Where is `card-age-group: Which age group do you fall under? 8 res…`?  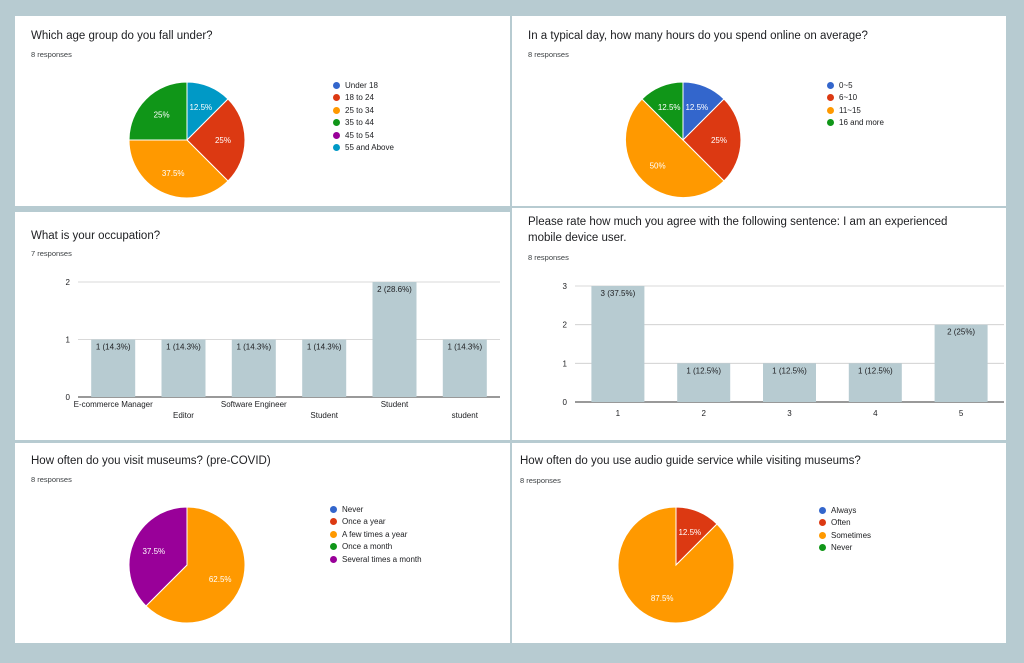
card-age-group: Which age group do you fall under? 8 res… is located at coordinates (262, 111).